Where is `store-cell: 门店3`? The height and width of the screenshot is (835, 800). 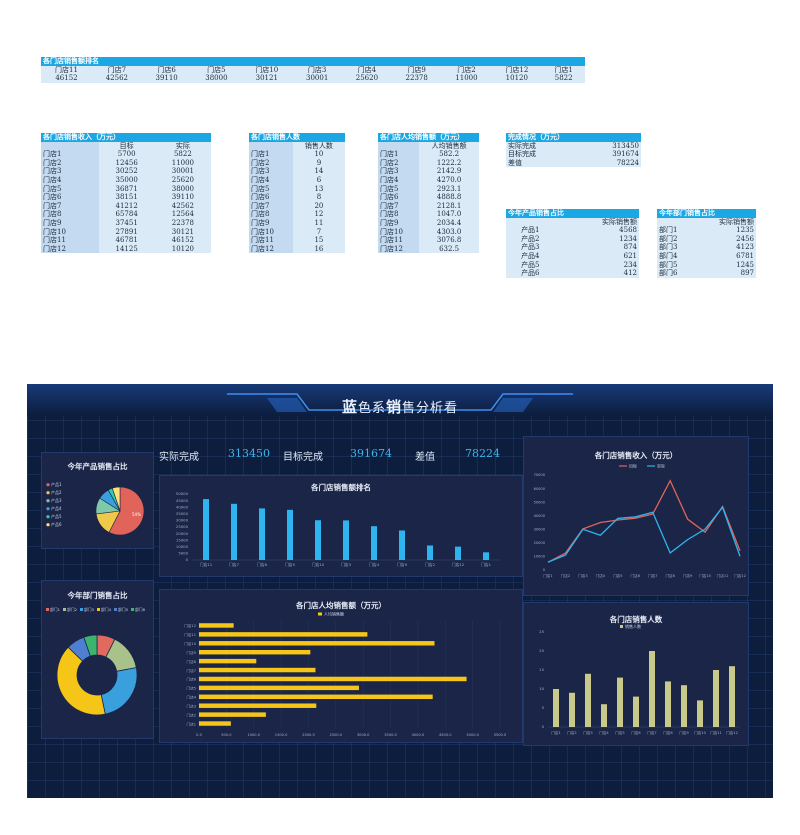 store-cell: 门店3 is located at coordinates (70, 171).